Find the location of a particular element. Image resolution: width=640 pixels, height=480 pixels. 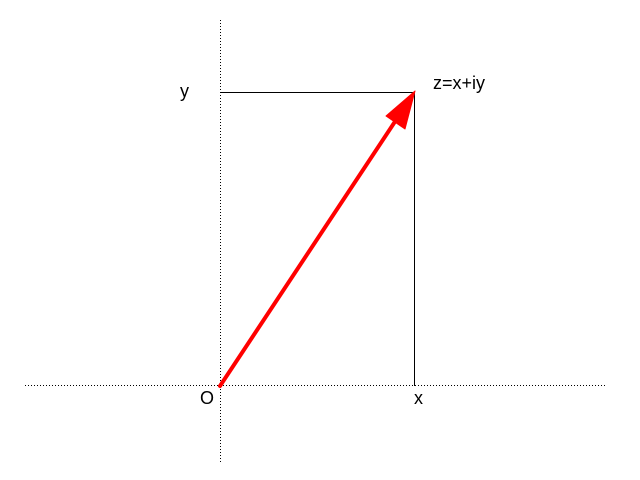

y-value-label: y is located at coordinates (184, 91).